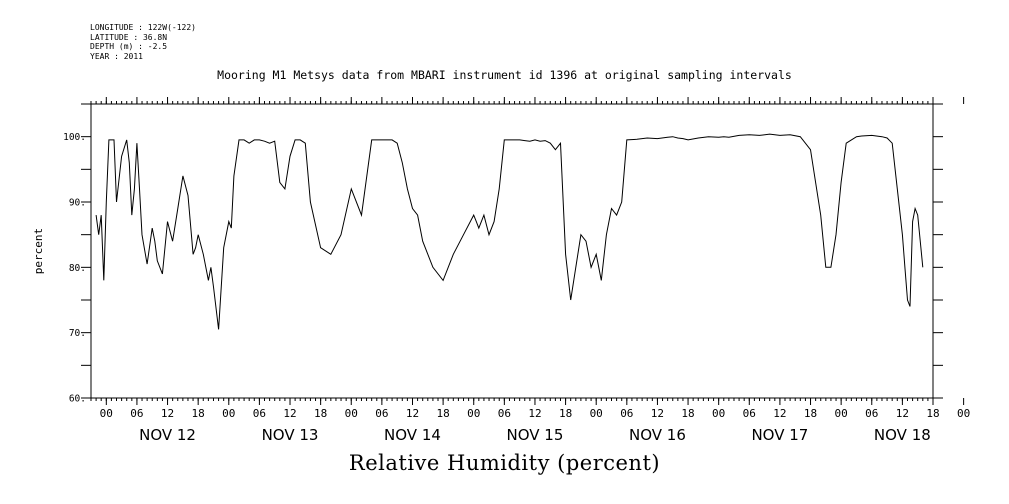 The height and width of the screenshot is (504, 1009). Describe the element at coordinates (657, 435) in the screenshot. I see `day-label: NOV 16` at that location.